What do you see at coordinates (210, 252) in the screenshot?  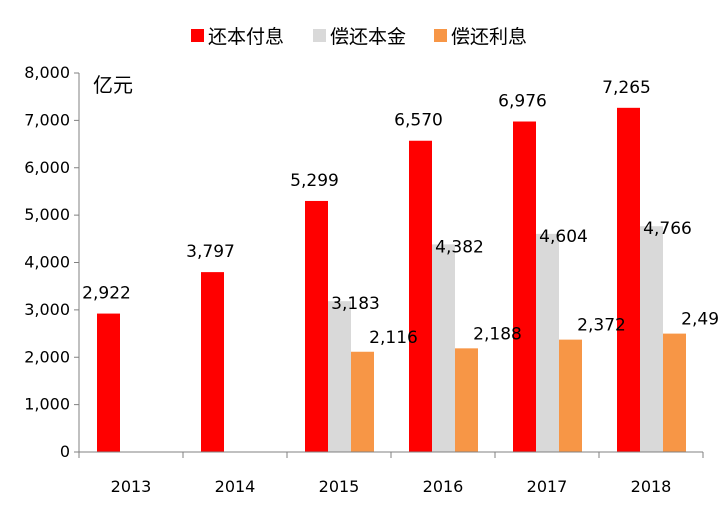 I see `data-label: 3,797` at bounding box center [210, 252].